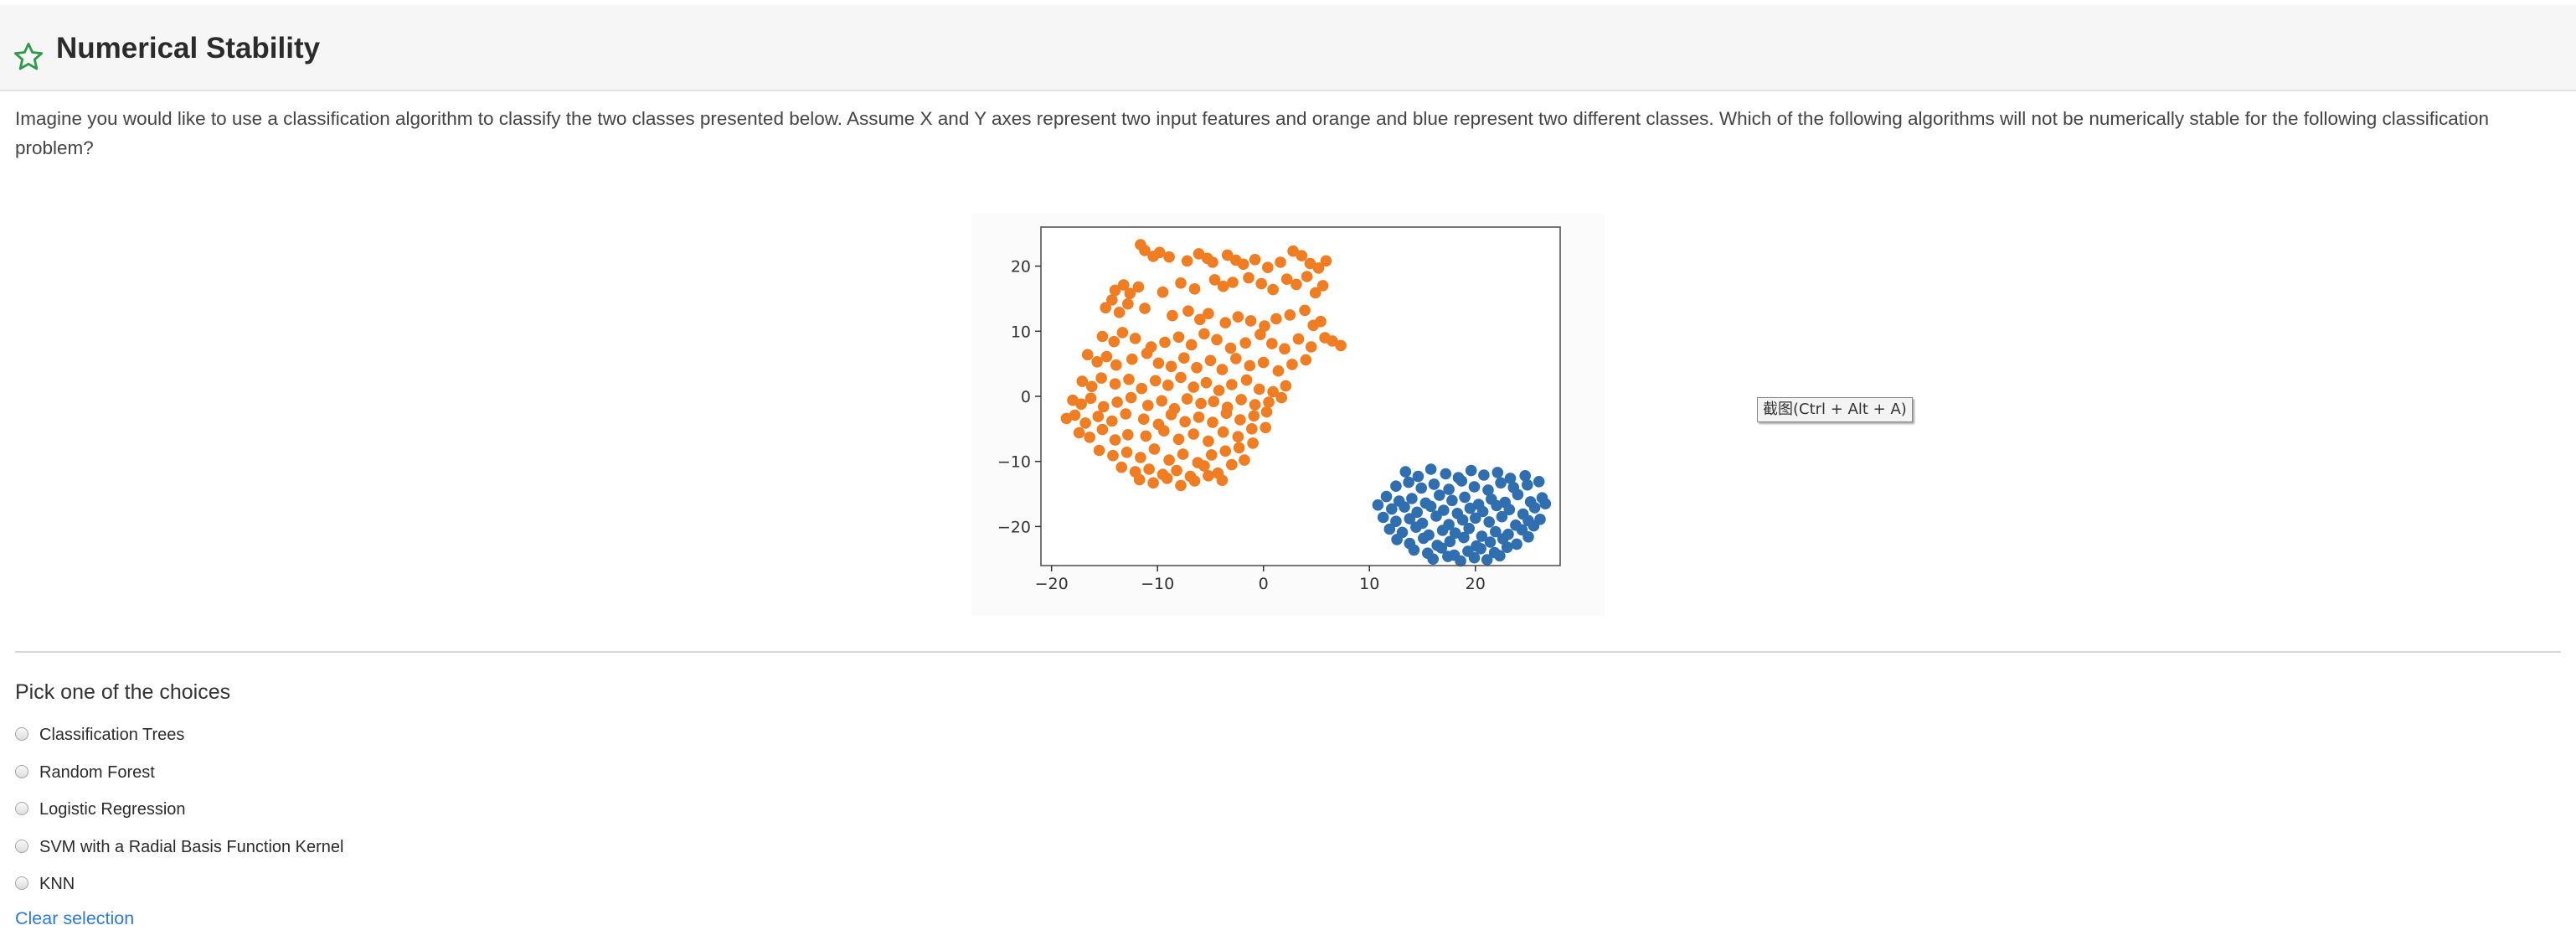  Describe the element at coordinates (1288, 652) in the screenshot. I see `section-divider` at that location.